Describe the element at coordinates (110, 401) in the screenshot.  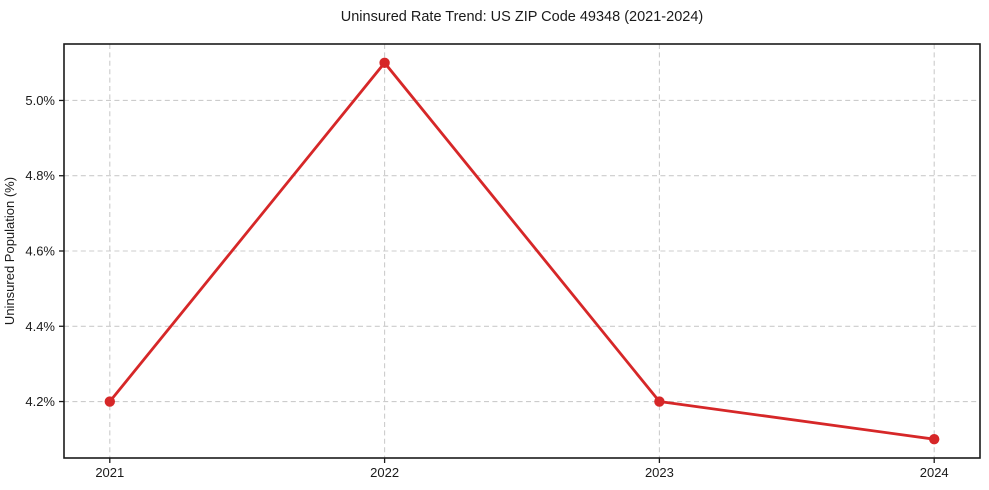
I see `data-point-2021` at that location.